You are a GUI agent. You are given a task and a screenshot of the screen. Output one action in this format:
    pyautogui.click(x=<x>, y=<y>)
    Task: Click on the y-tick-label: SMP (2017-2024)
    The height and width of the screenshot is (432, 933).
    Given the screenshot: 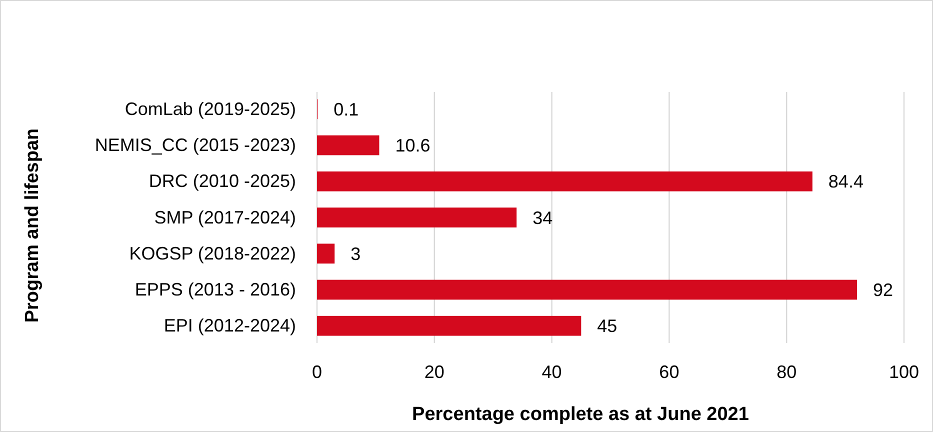 What is the action you would take?
    pyautogui.click(x=225, y=217)
    